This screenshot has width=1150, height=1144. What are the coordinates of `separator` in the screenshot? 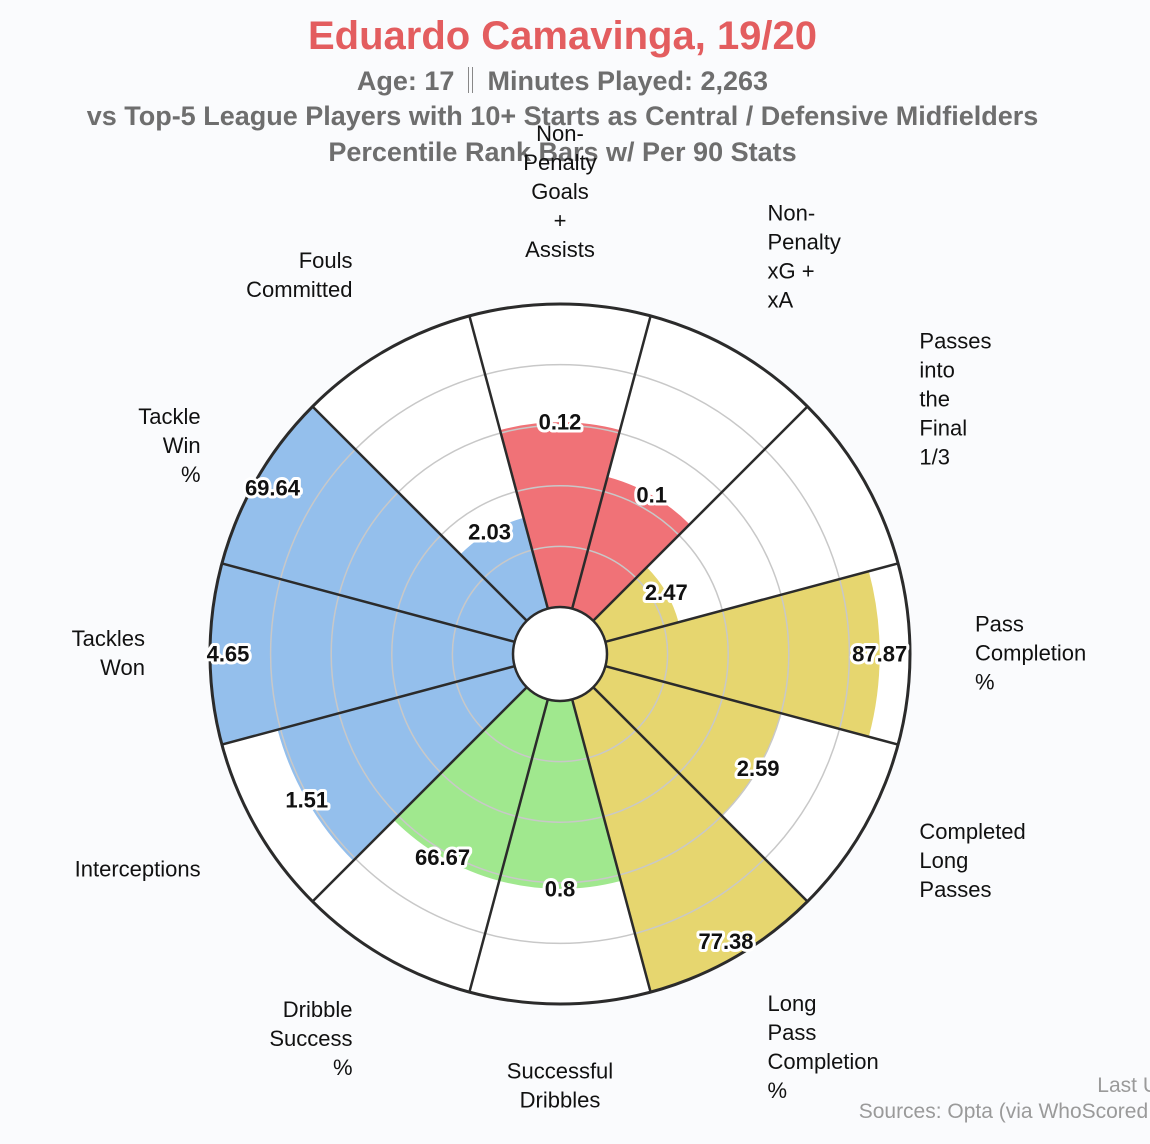 It's located at (471, 80).